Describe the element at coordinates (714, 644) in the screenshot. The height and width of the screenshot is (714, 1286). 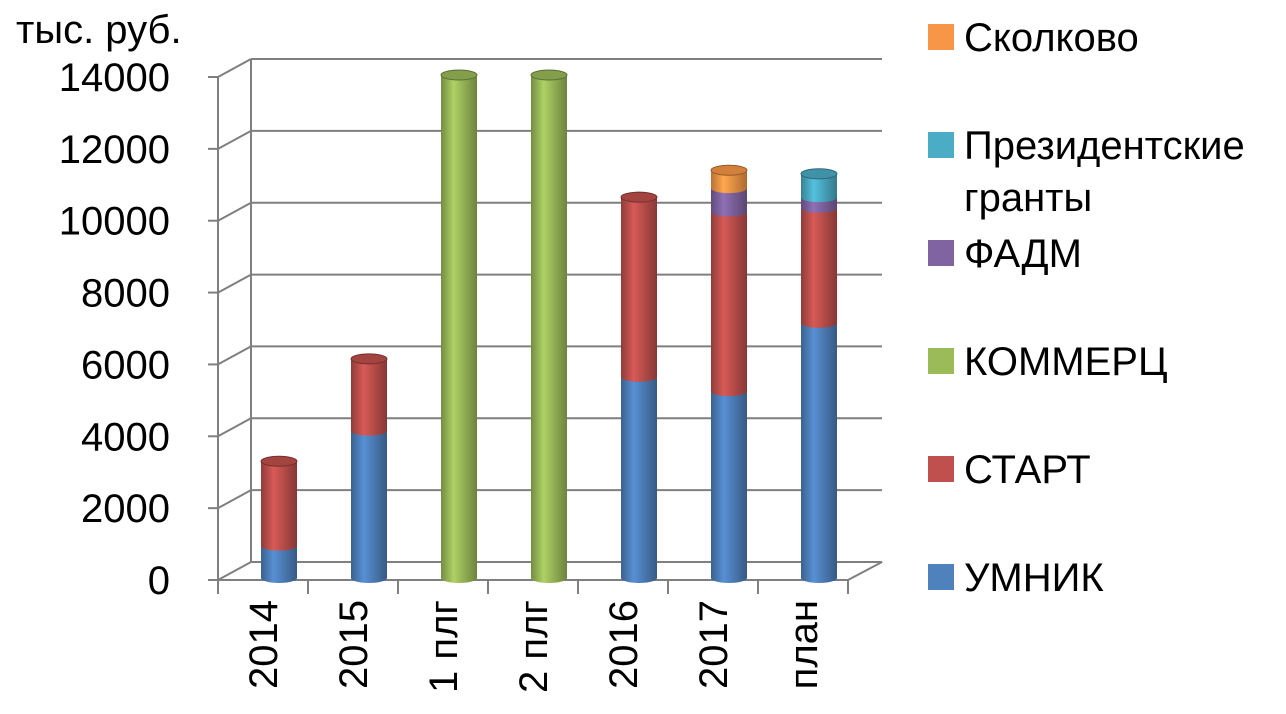
I see `x-tick-label: 2017` at that location.